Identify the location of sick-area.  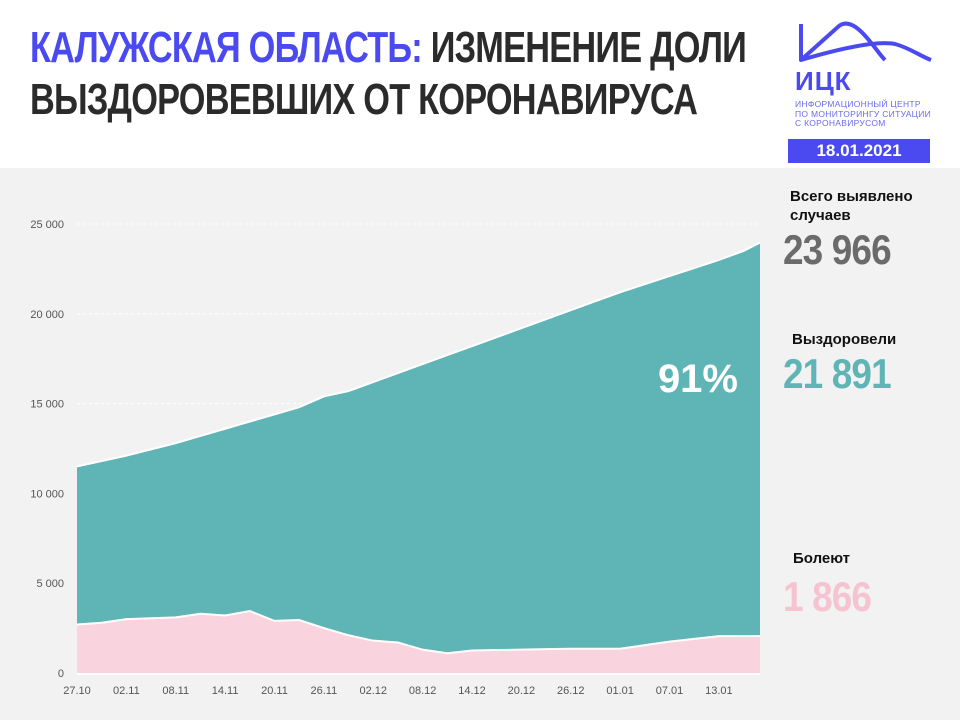
(418, 642).